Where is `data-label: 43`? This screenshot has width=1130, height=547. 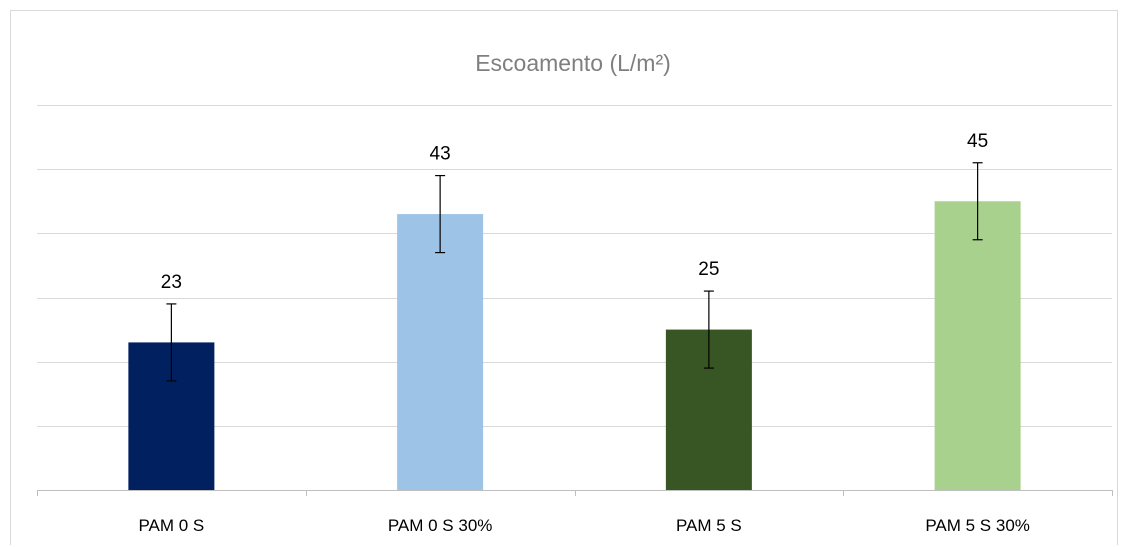
data-label: 43 is located at coordinates (440, 154).